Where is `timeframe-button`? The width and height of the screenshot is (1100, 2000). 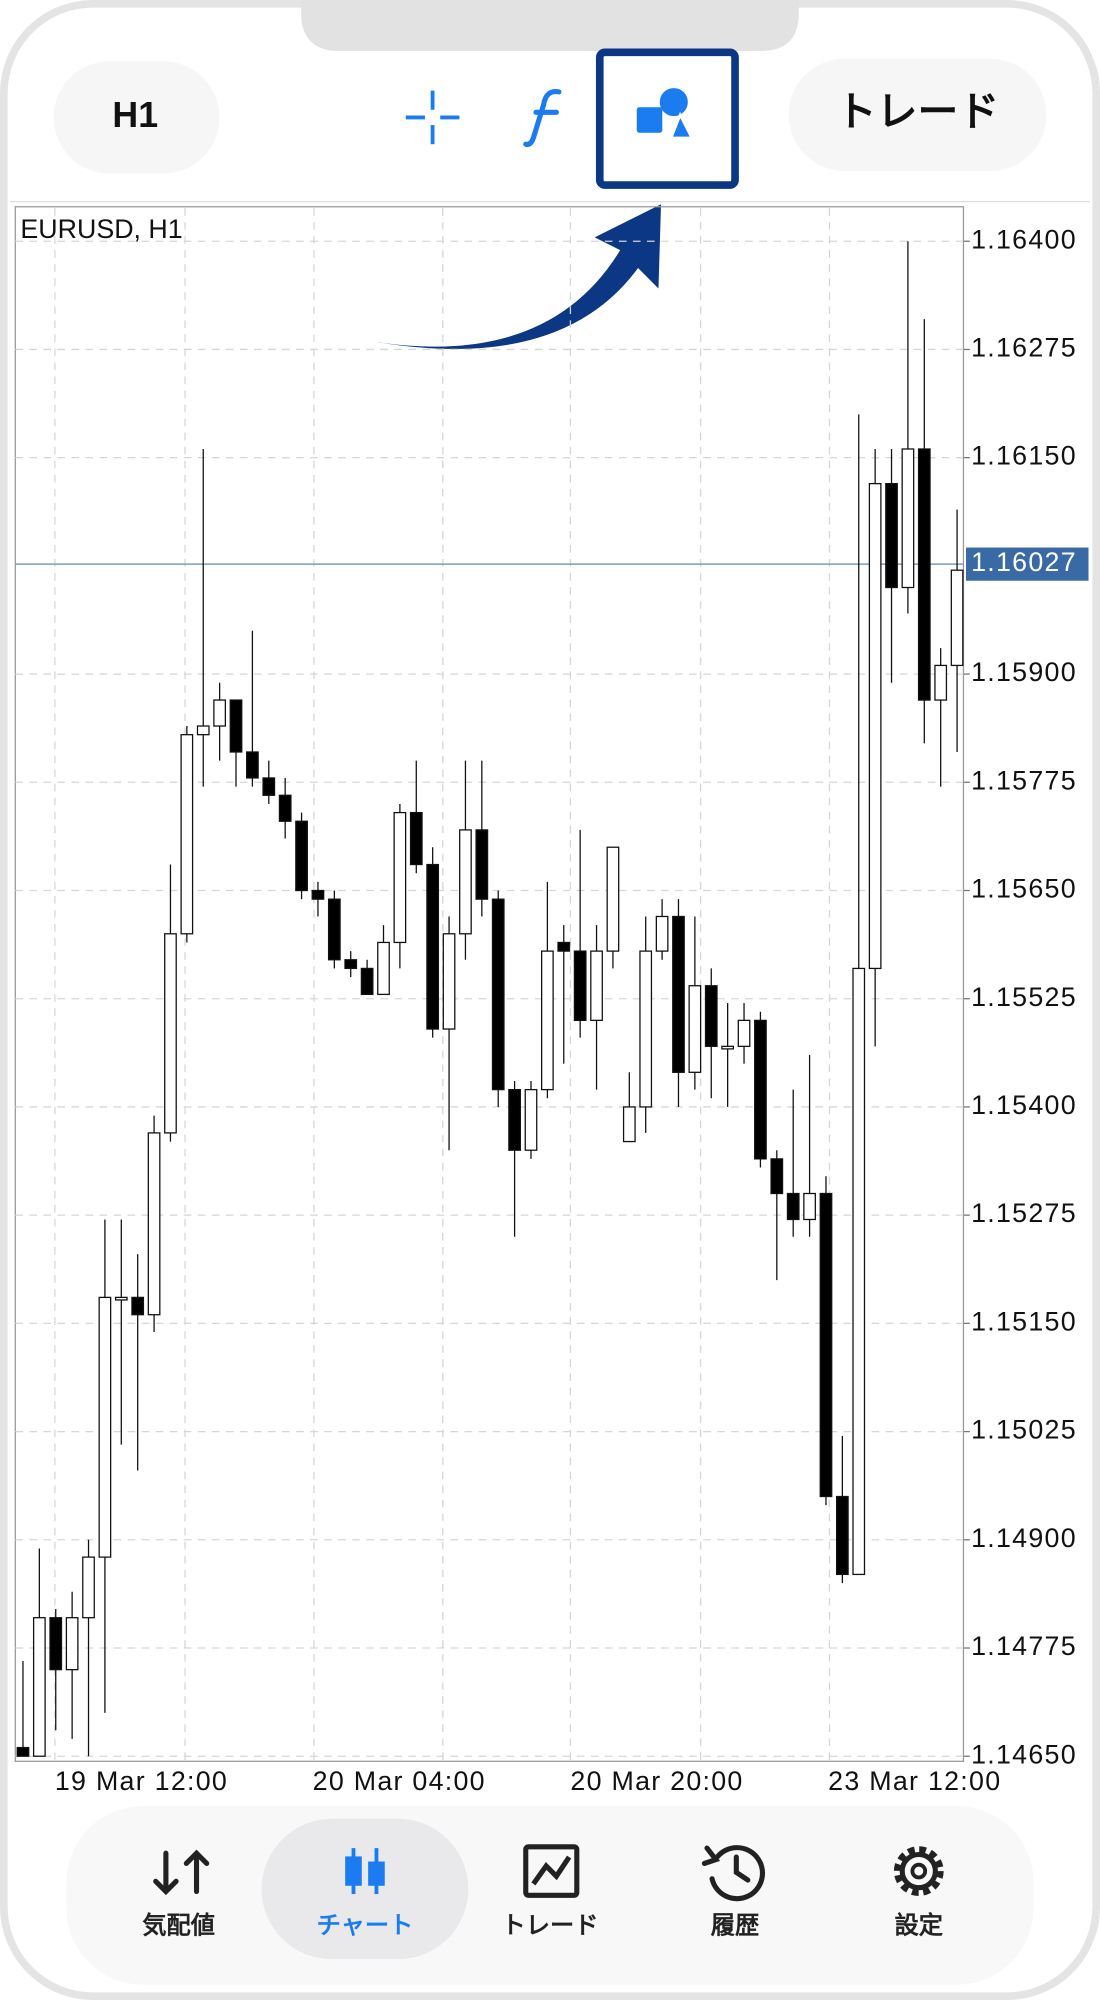
timeframe-button is located at coordinates (136, 117).